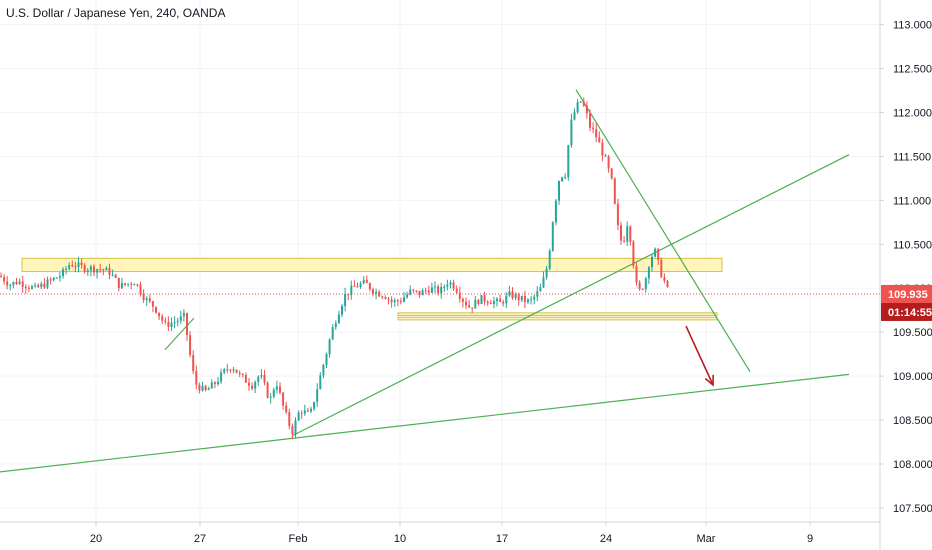 This screenshot has width=932, height=550. What do you see at coordinates (606, 539) in the screenshot?
I see `x-tick-label: 24` at bounding box center [606, 539].